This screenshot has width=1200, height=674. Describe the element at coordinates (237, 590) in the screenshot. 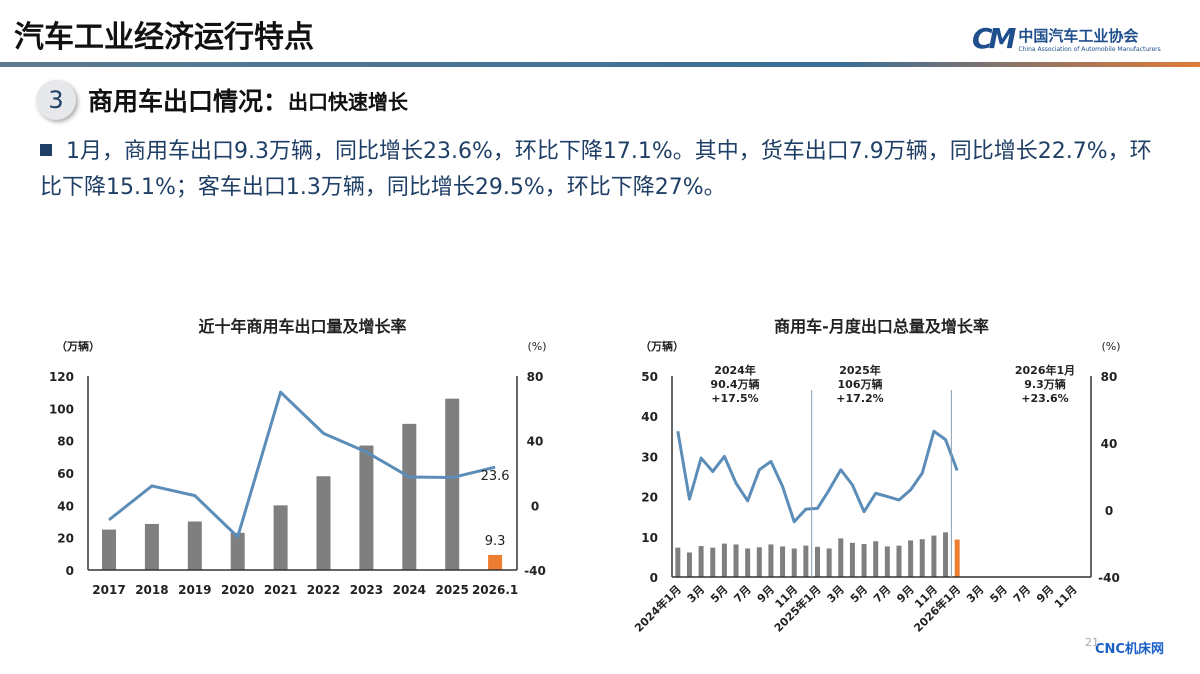

I see `x-tick-label: 2020` at that location.